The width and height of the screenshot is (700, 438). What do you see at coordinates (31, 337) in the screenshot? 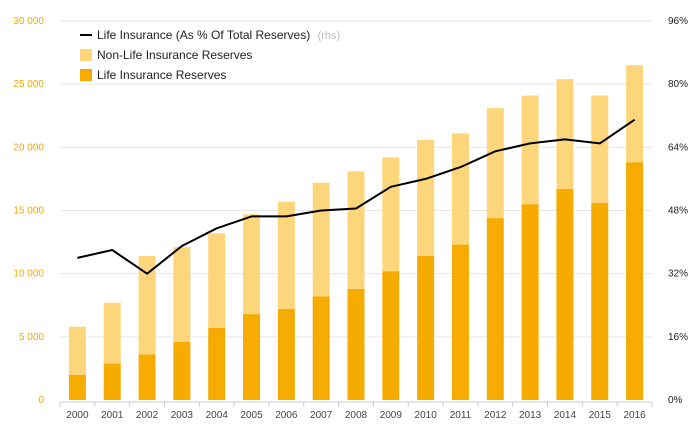
I see `left-tick-label-1: 5 000` at bounding box center [31, 337].